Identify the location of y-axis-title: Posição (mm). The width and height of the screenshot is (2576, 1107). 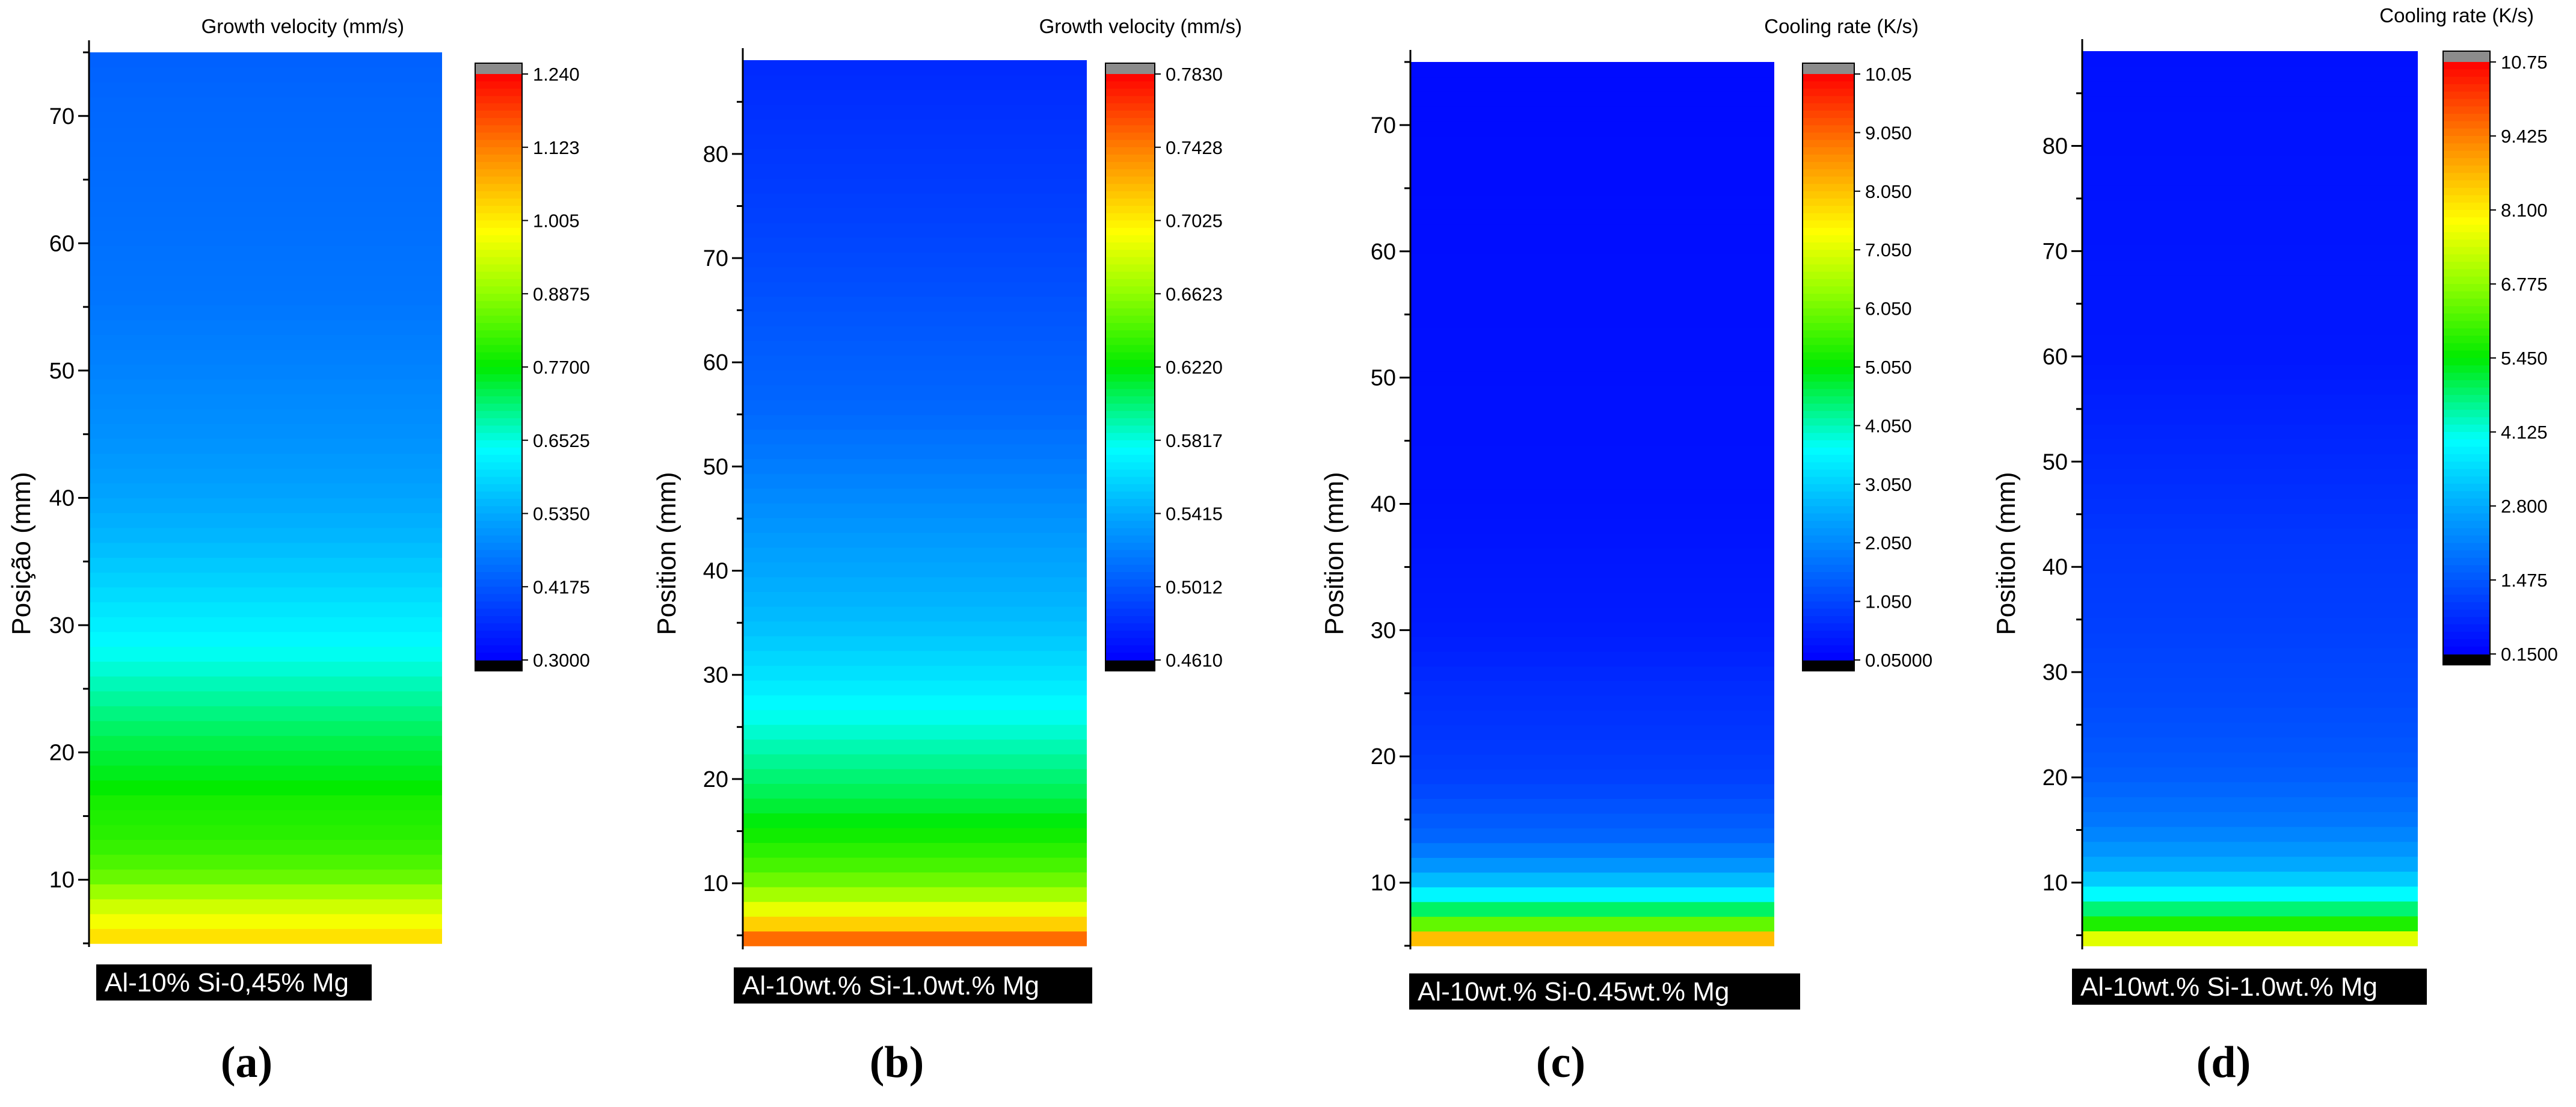
(21, 553).